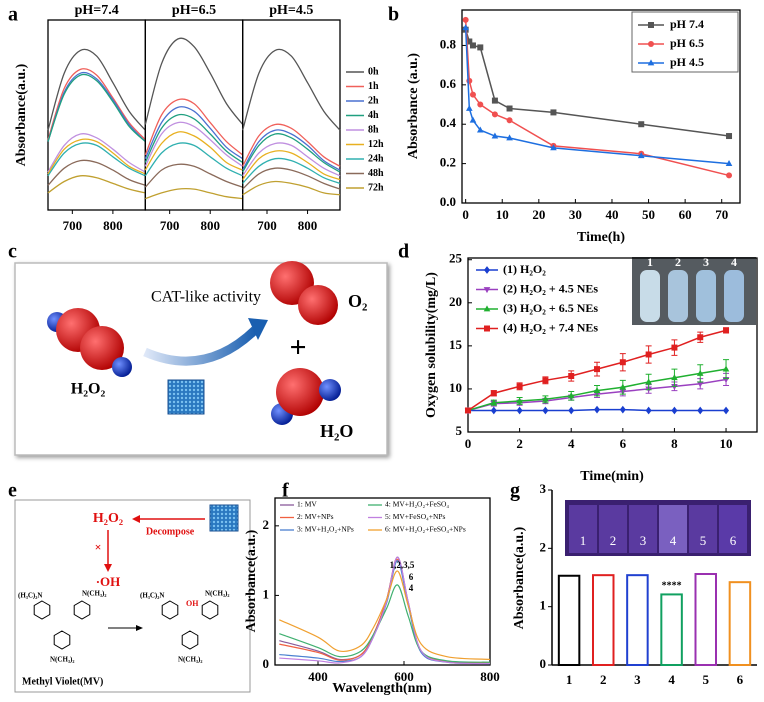  What do you see at coordinates (404, 676) in the screenshot?
I see `x-tick-label: 600` at bounding box center [404, 676].